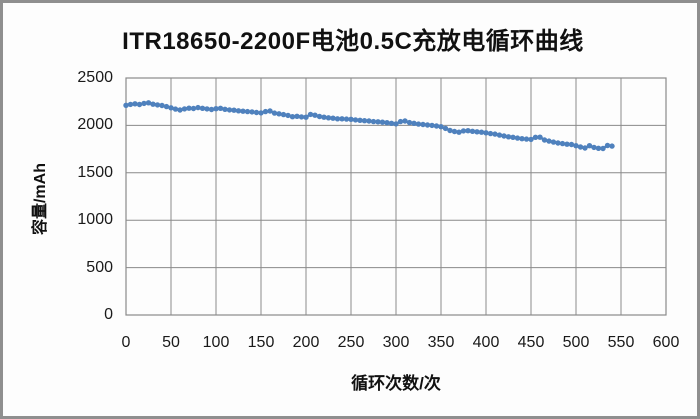 The height and width of the screenshot is (419, 700). What do you see at coordinates (99, 267) in the screenshot?
I see `y-axis-tick-label: 500` at bounding box center [99, 267].